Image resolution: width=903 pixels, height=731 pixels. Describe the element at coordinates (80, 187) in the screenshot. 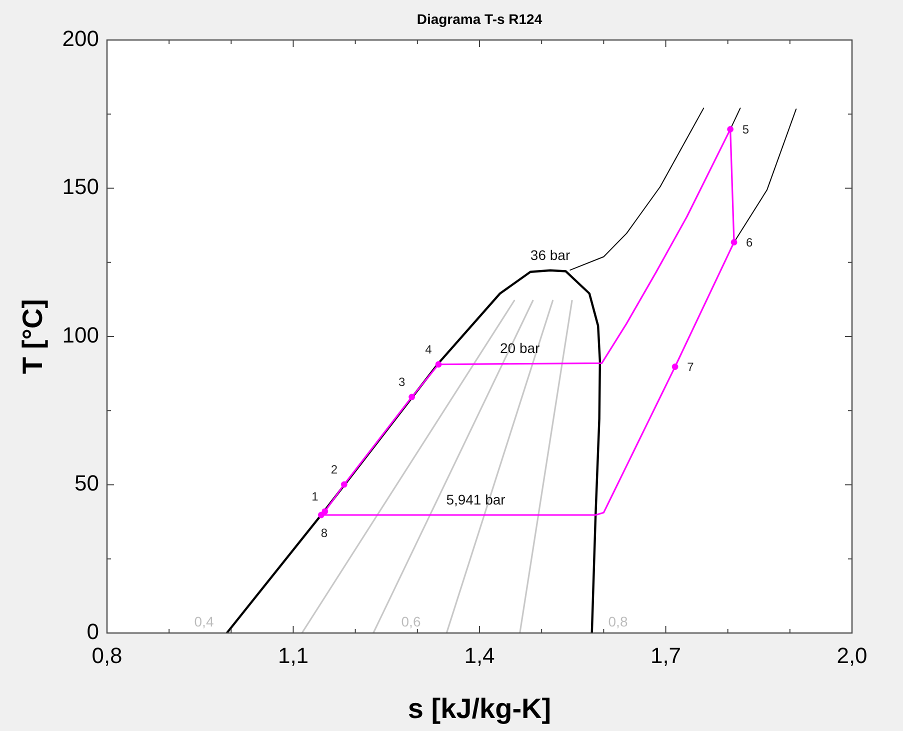

I see `y-tick-label: 150` at that location.